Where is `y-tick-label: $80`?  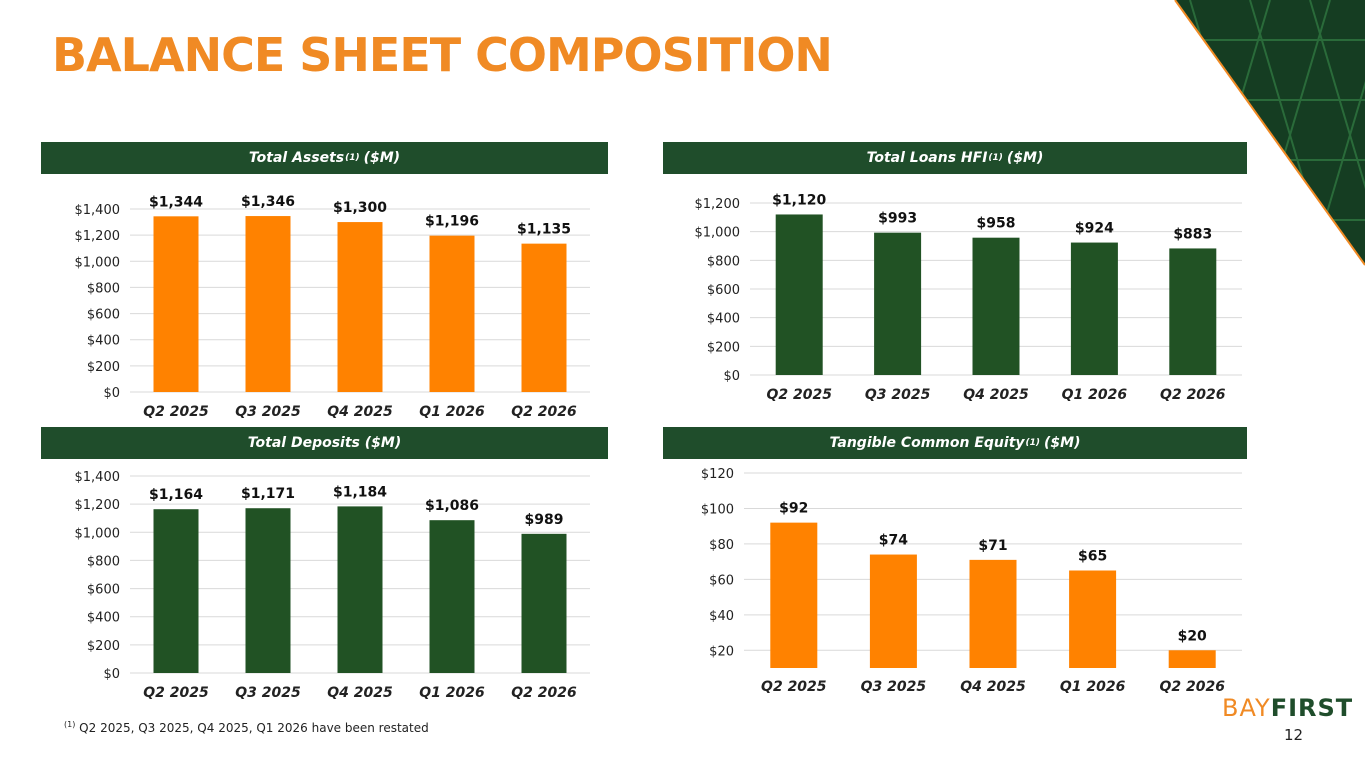 y-tick-label: $80 is located at coordinates (721, 545).